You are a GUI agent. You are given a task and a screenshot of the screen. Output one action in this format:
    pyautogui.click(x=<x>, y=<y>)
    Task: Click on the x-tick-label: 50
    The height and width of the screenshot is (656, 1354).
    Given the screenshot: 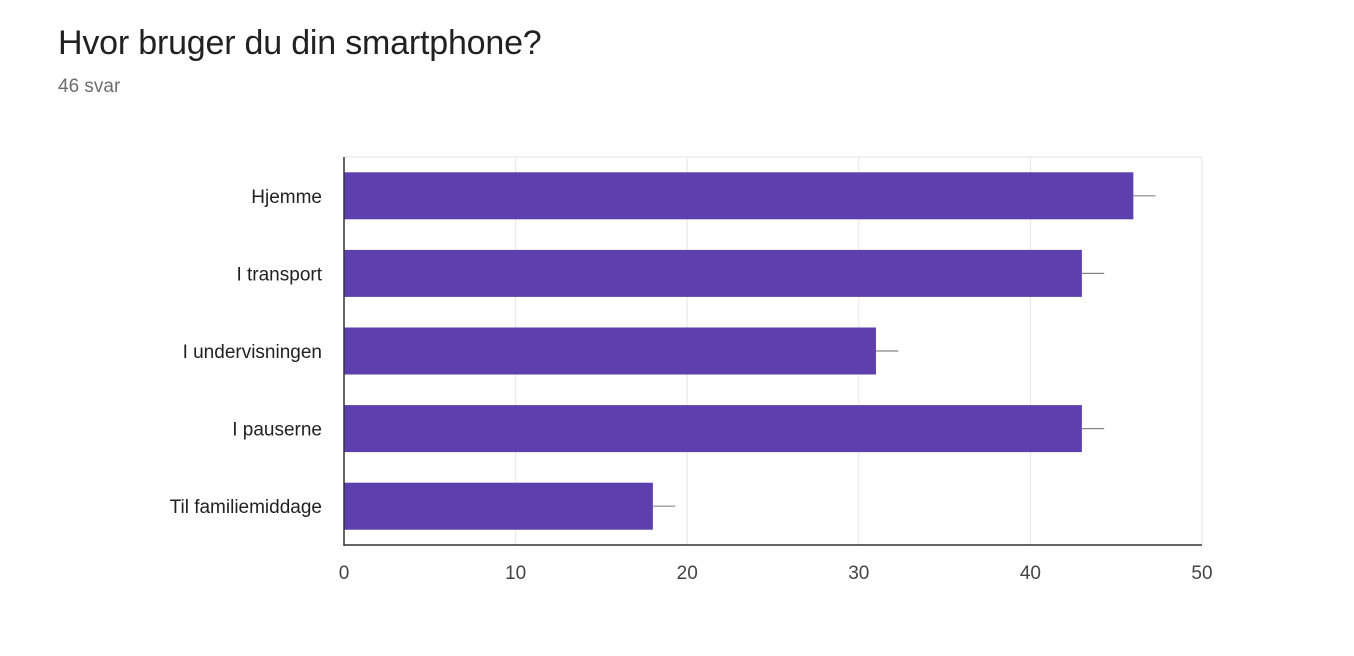 What is the action you would take?
    pyautogui.click(x=1201, y=573)
    